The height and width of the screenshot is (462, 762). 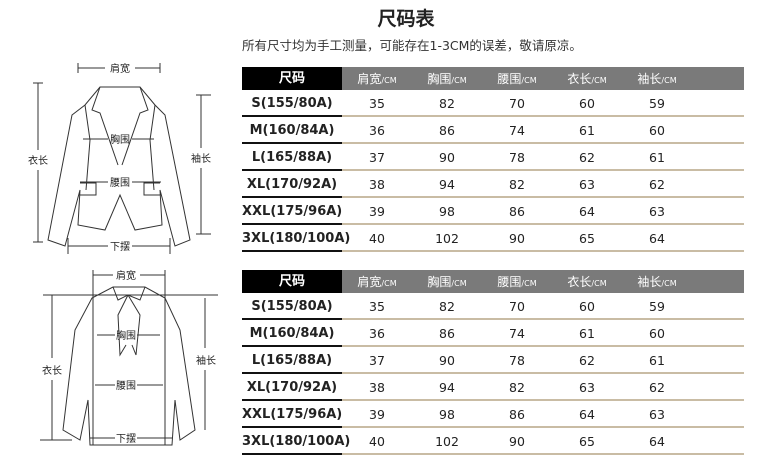 I want to click on table-cell: 40, so click(x=377, y=238).